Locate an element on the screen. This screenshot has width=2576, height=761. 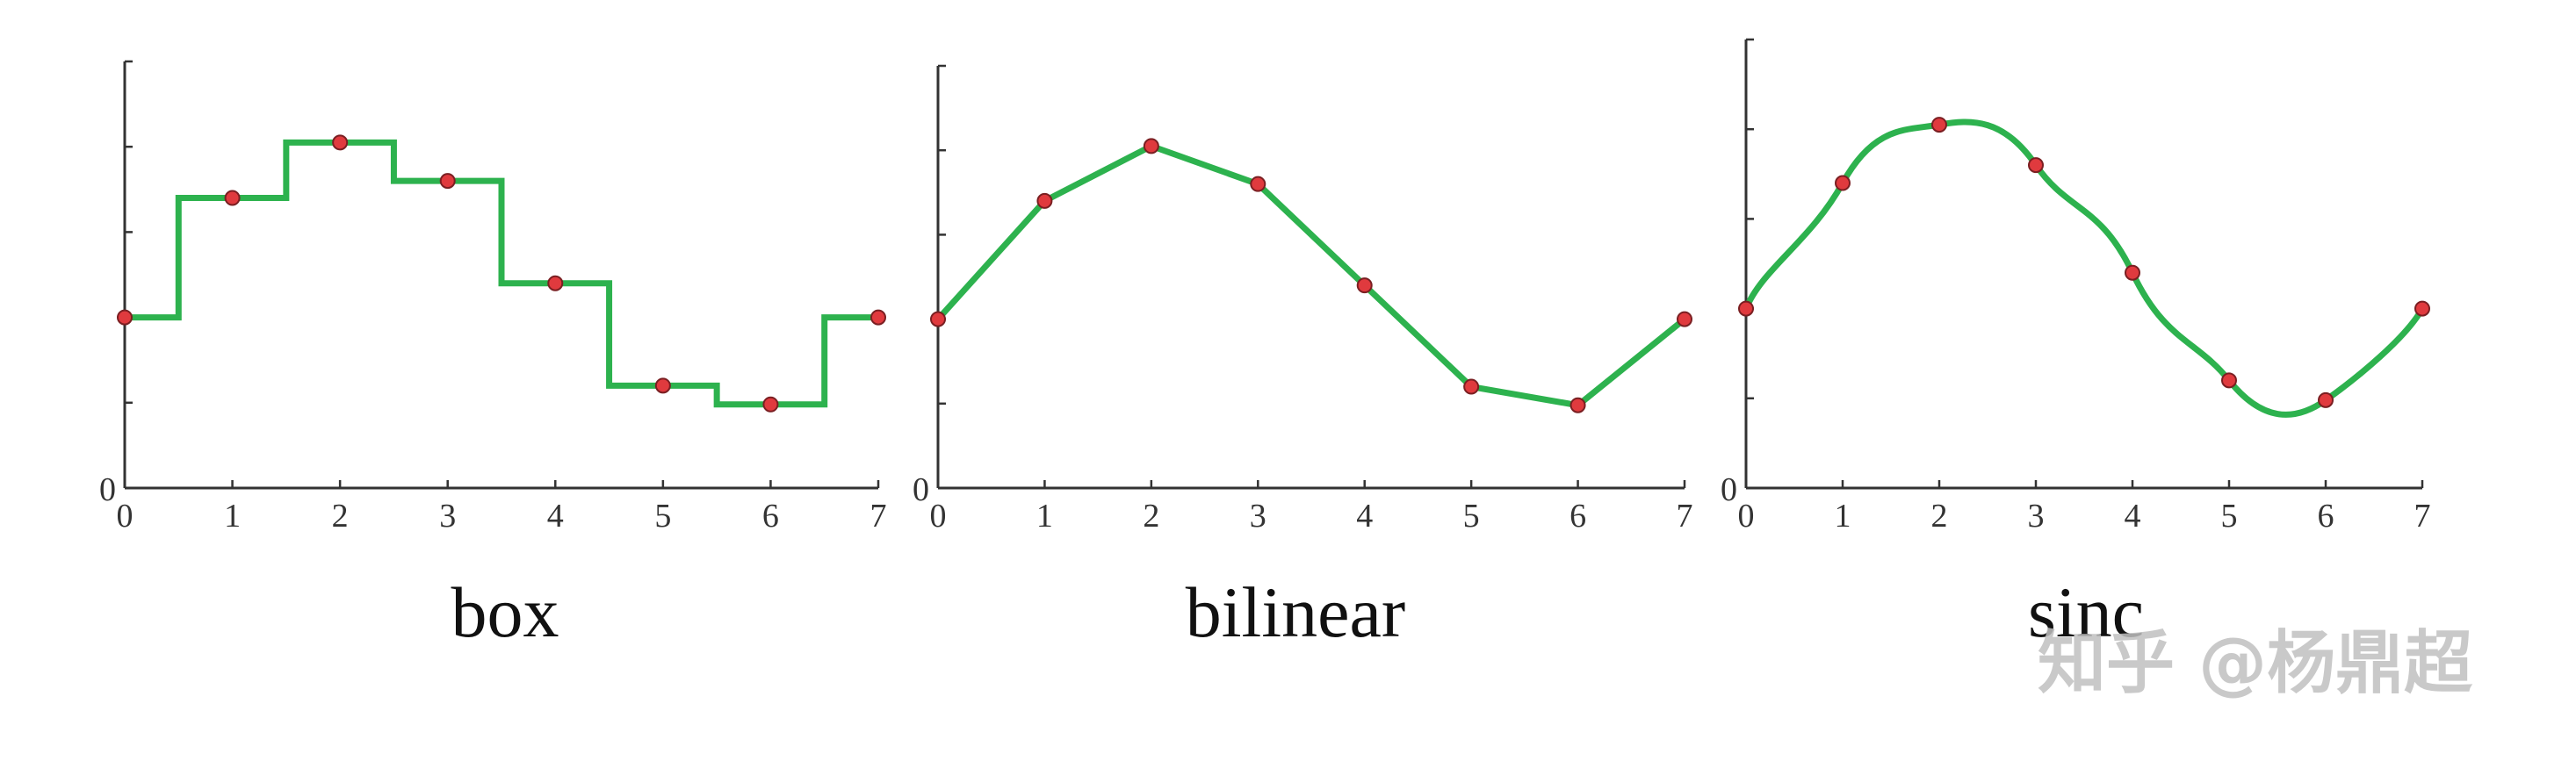
chart-title: bilinear is located at coordinates (1295, 612).